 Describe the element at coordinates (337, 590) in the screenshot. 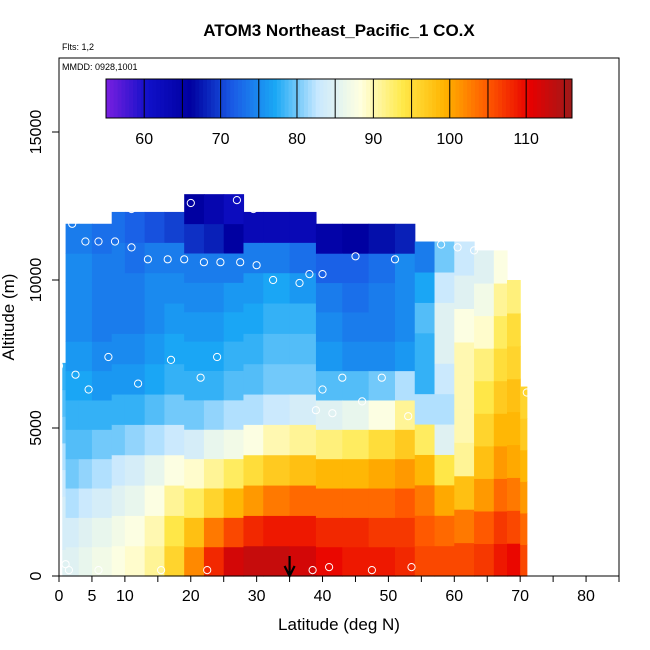

I see `x-axis: 0 5 10 20 30 40 50 60 70 80` at that location.